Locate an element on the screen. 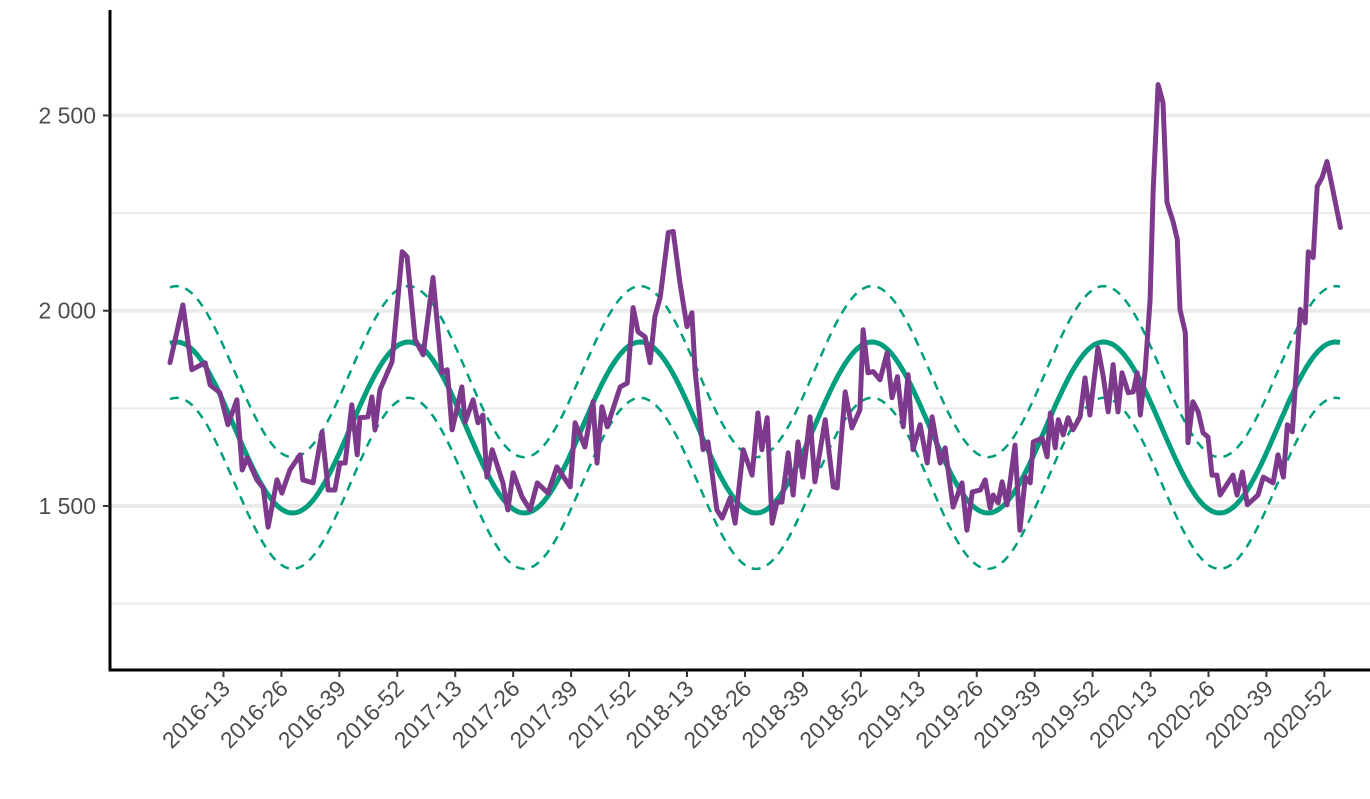 This screenshot has height=799, width=1370. y-axis-ticks: 1 500 2 000 2 500 is located at coordinates (74, 310).